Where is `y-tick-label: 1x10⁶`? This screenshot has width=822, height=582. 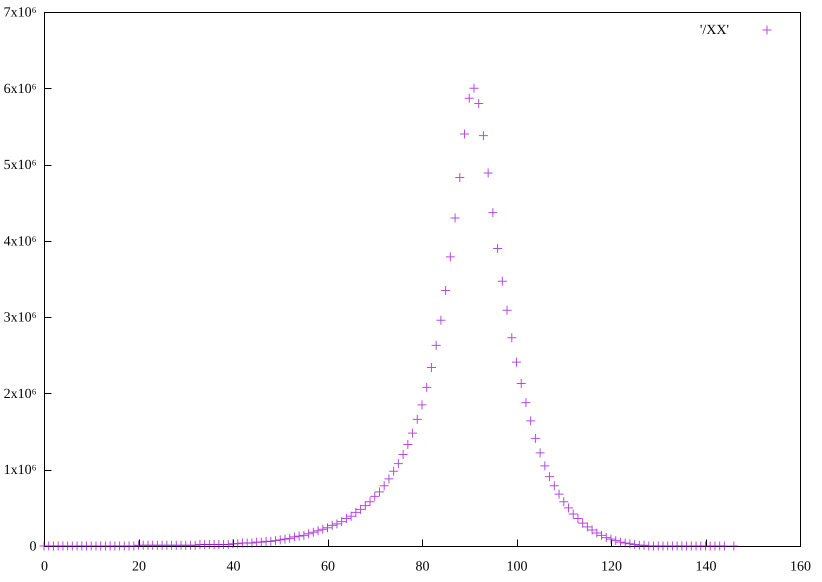 y-tick-label: 1x10⁶ is located at coordinates (20, 470).